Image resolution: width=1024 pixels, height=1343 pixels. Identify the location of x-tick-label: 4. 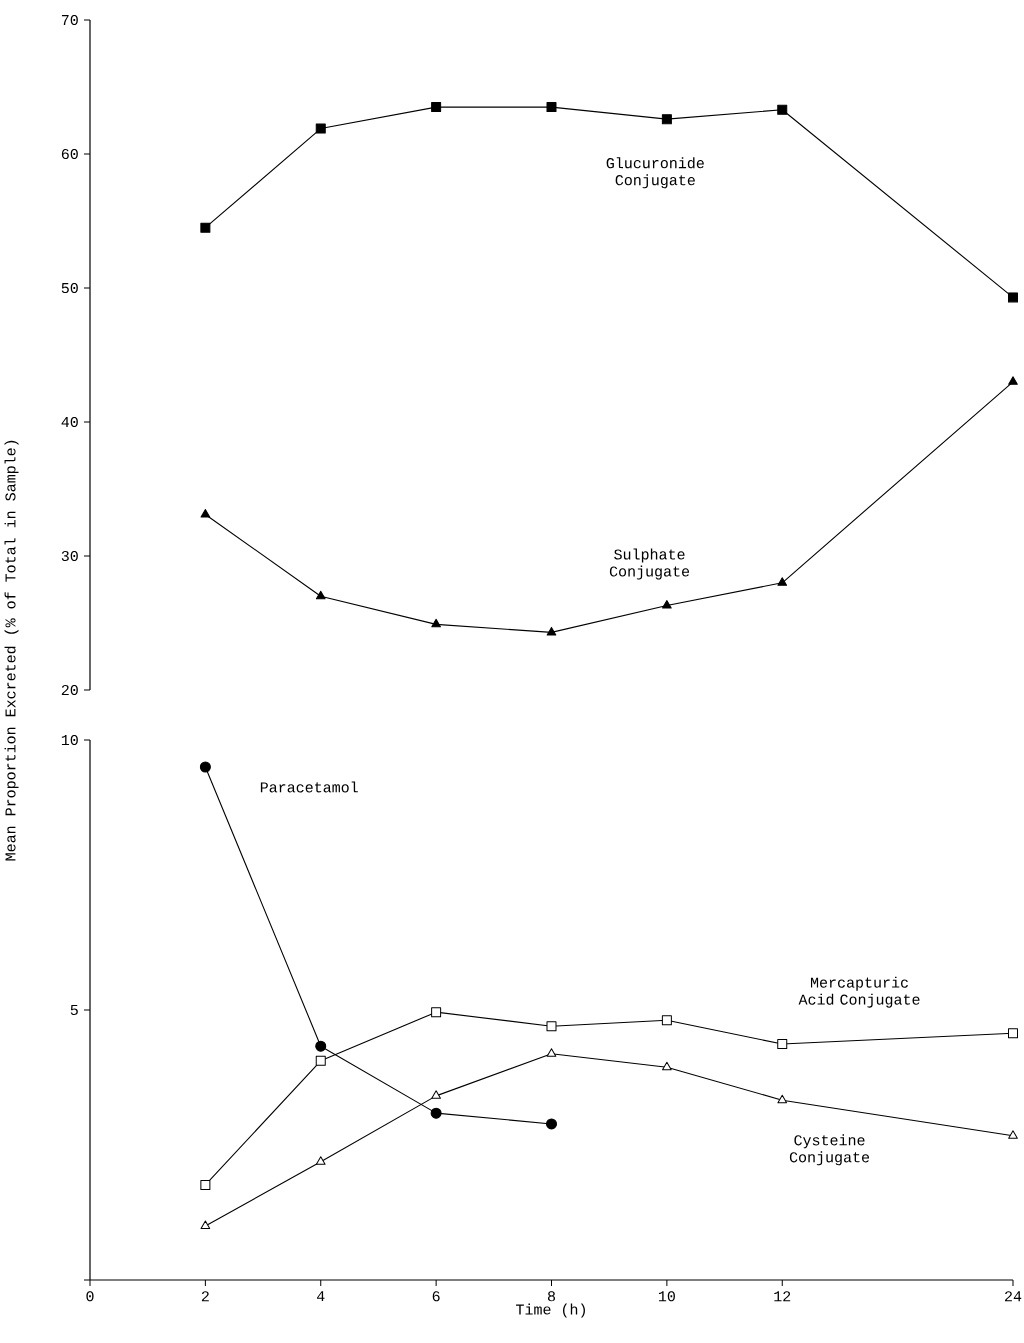
(321, 1296).